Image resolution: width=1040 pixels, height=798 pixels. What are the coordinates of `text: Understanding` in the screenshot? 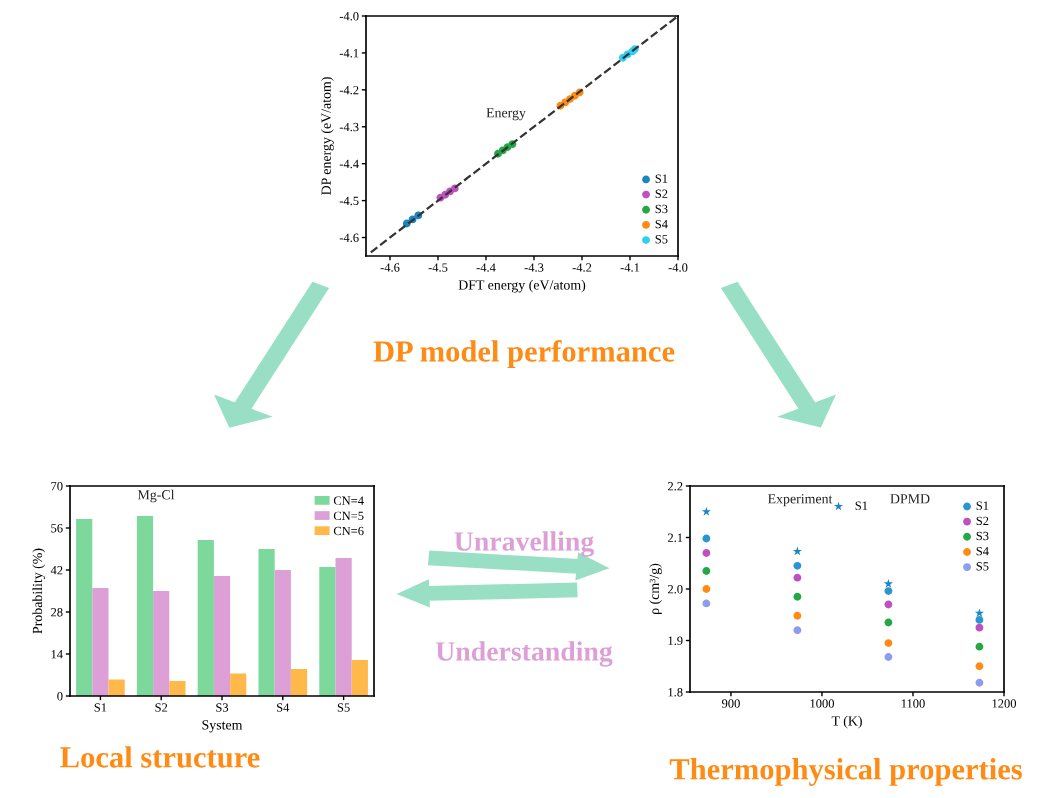 It's located at (524, 654).